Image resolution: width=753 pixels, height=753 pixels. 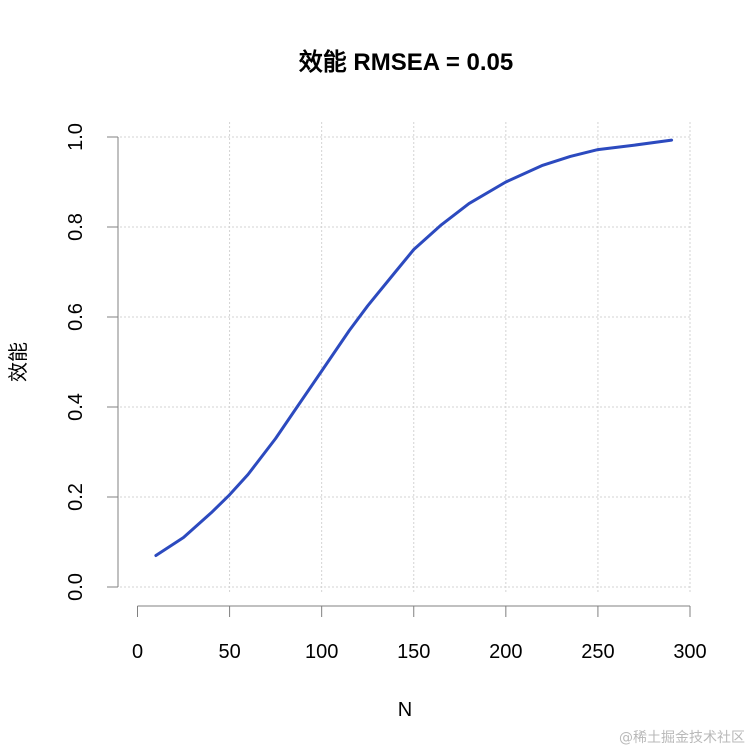 What do you see at coordinates (76, 137) in the screenshot?
I see `y-tick-label-1.0: 1.0` at bounding box center [76, 137].